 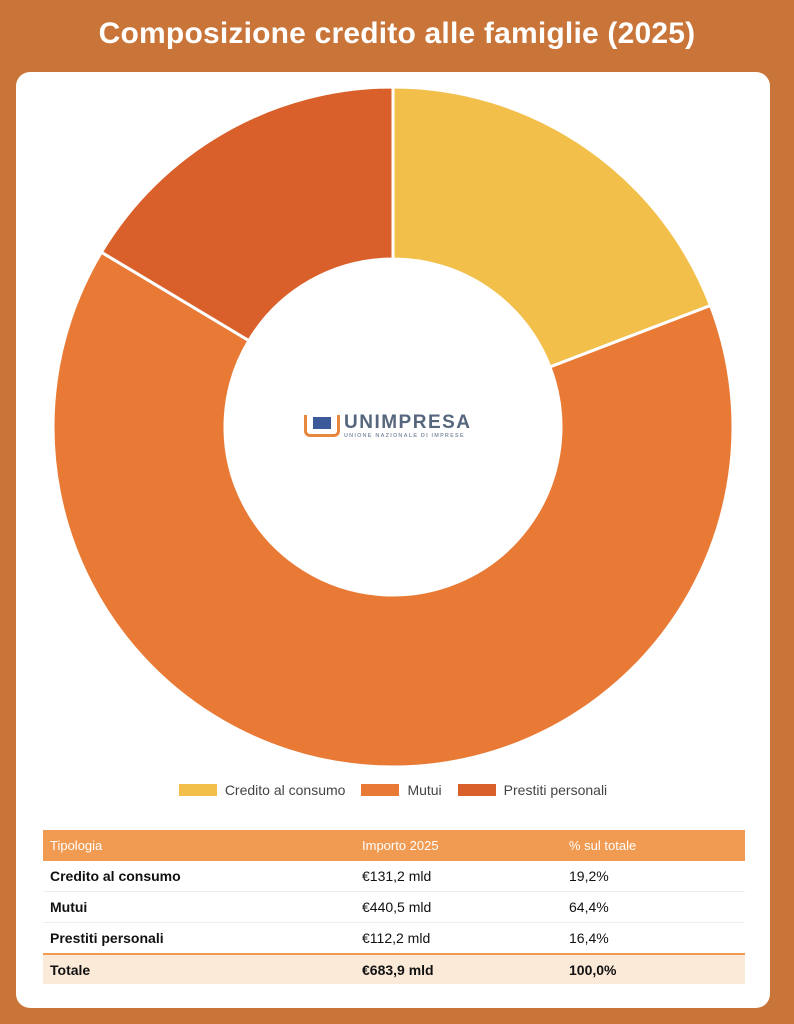 I want to click on legend-swatch-prestiti-personali, so click(x=476, y=790).